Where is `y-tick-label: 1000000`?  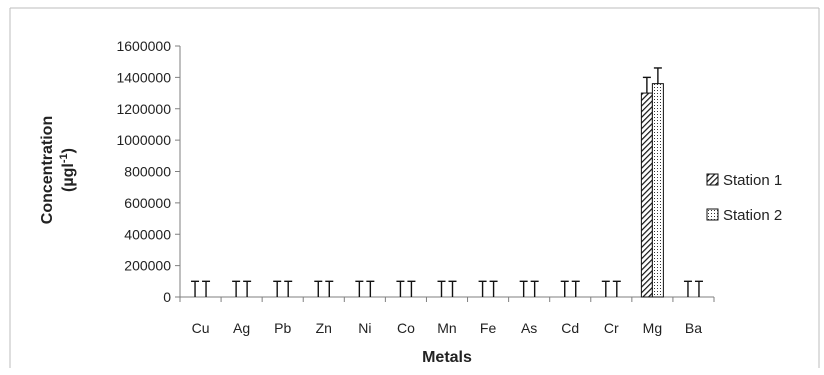
y-tick-label: 1000000 is located at coordinates (143, 140).